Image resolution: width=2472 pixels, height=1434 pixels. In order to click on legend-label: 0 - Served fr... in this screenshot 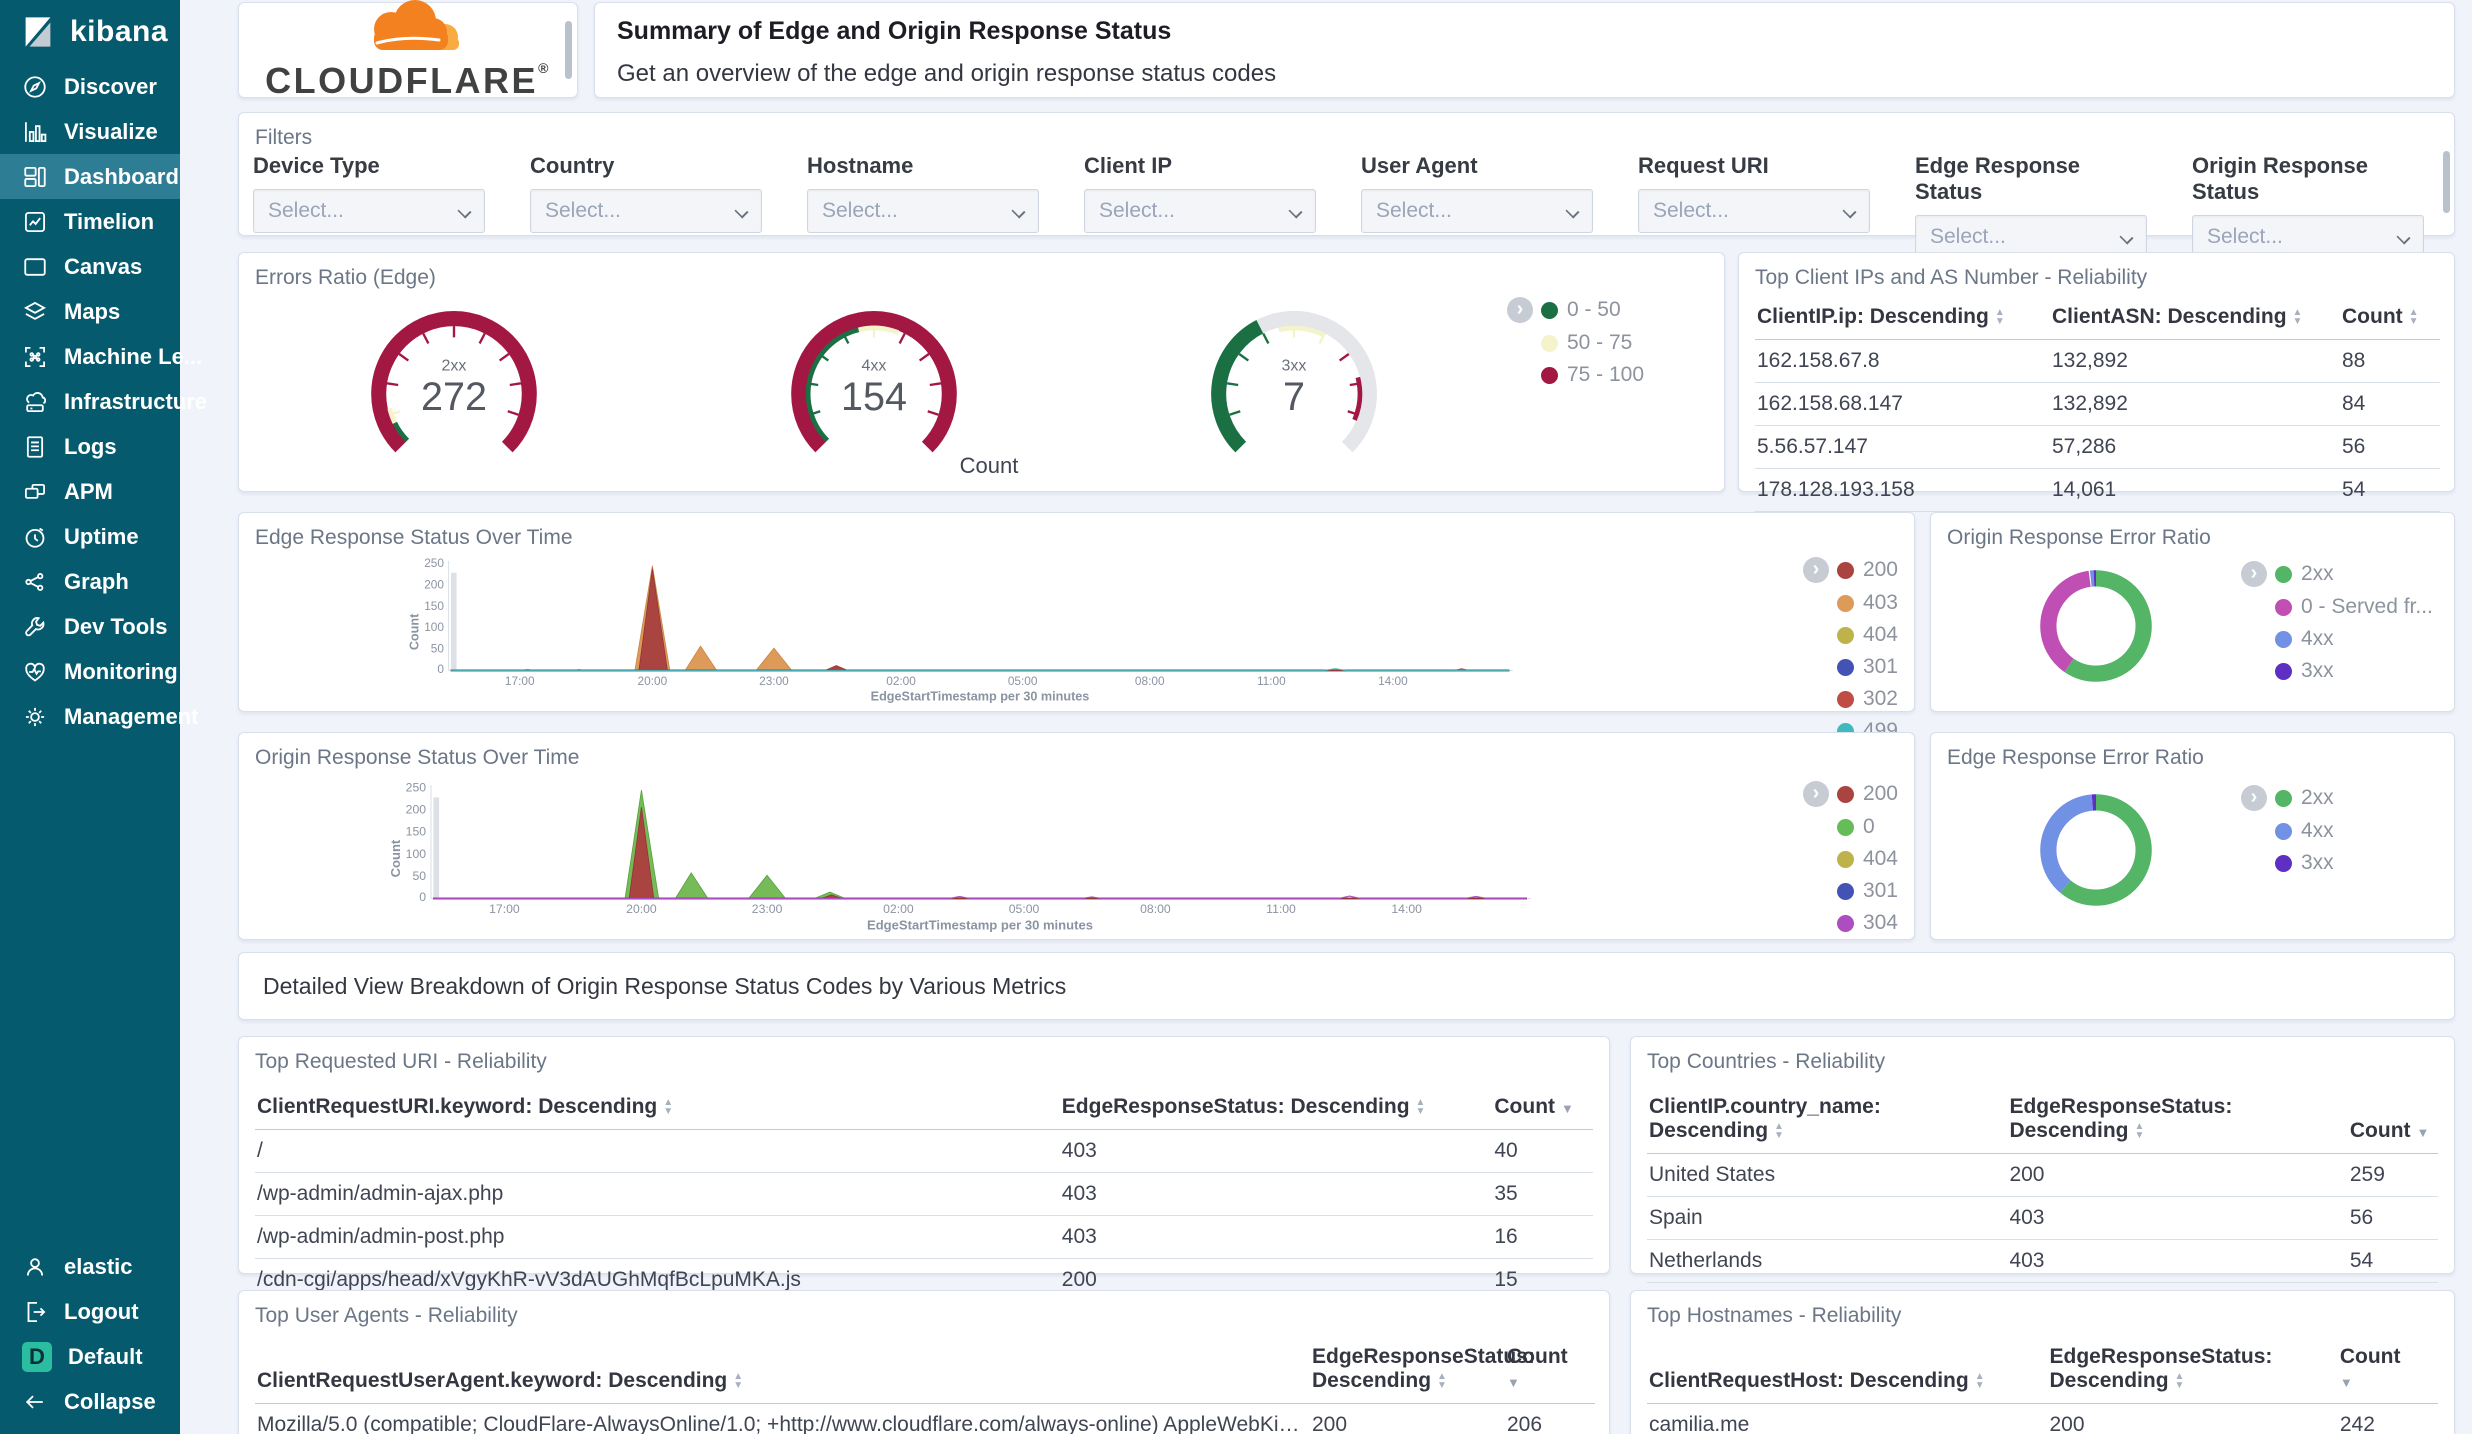, I will do `click(2367, 606)`.